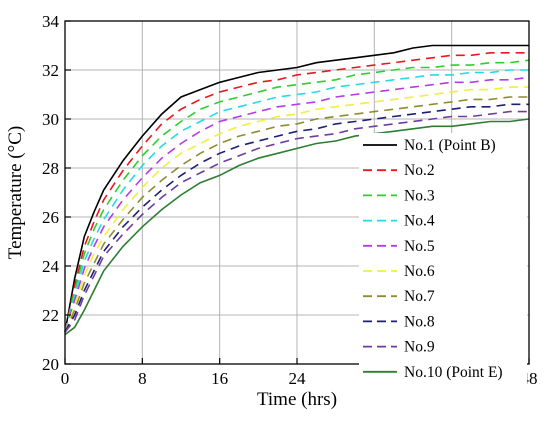 The image size is (550, 421). I want to click on legend-label: No.5, so click(419, 246).